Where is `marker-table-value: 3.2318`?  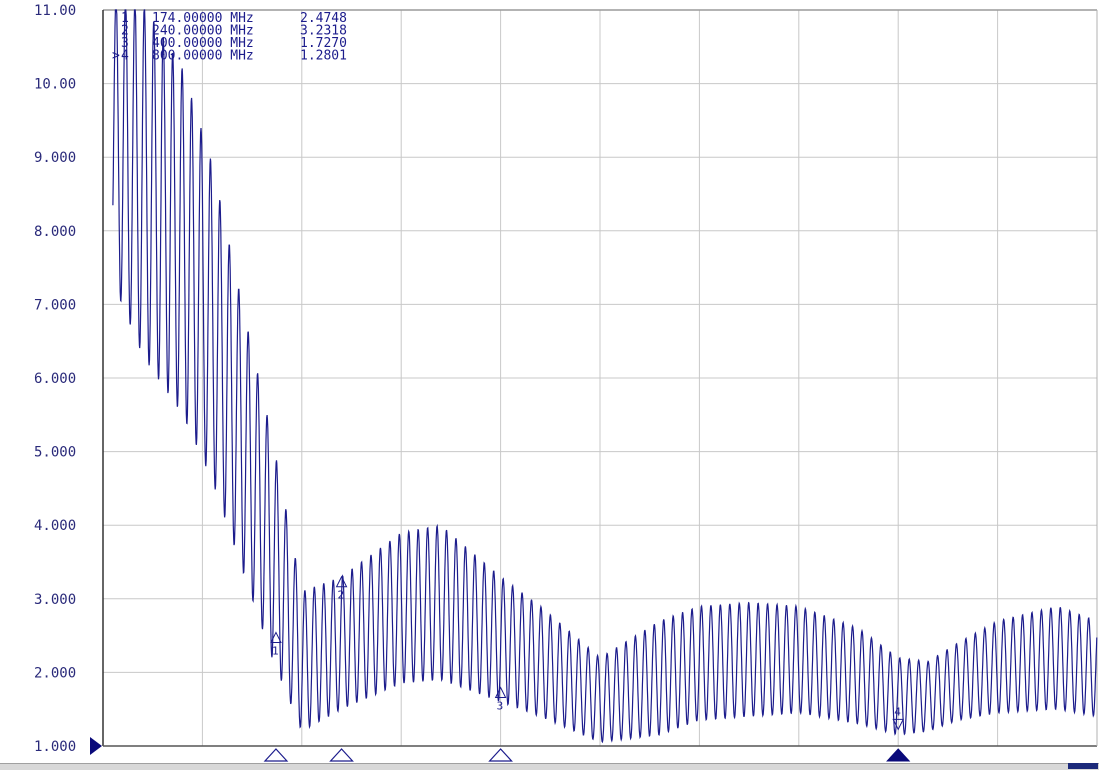
marker-table-value: 3.2318 is located at coordinates (323, 31).